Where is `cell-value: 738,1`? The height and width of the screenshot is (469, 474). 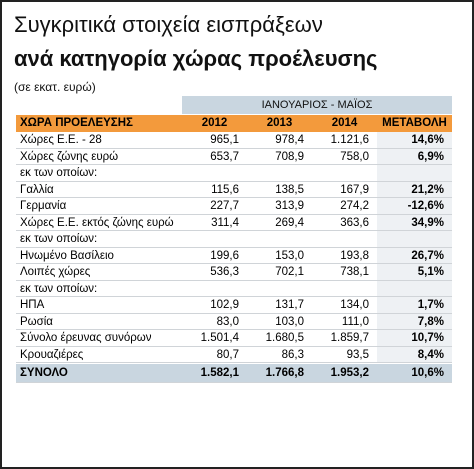 cell-value: 738,1 is located at coordinates (354, 272).